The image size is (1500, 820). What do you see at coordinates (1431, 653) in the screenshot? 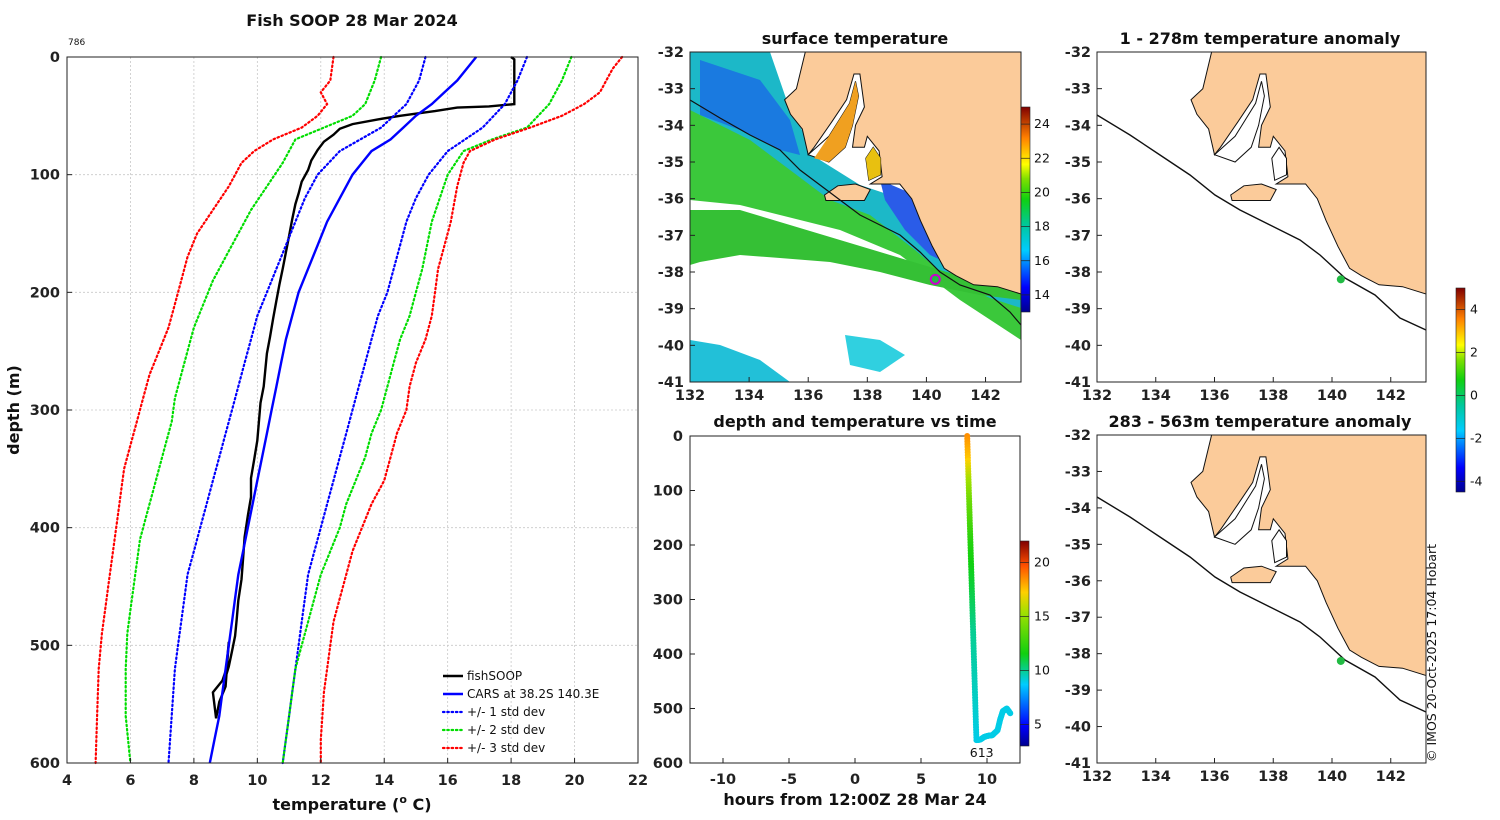
I see `credit-text: © IMOS 20-Oct-2025 17:04 Hobart` at bounding box center [1431, 653].